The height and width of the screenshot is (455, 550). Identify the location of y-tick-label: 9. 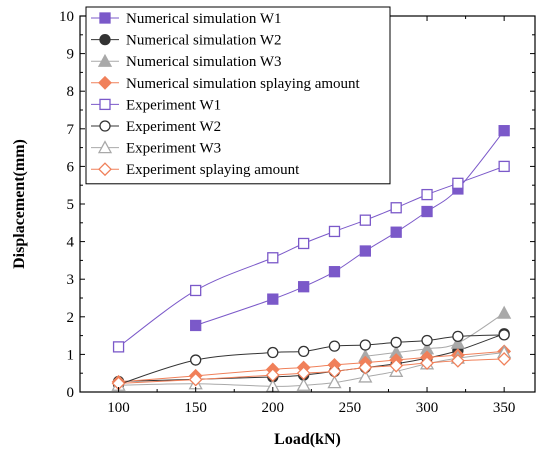
(71, 55).